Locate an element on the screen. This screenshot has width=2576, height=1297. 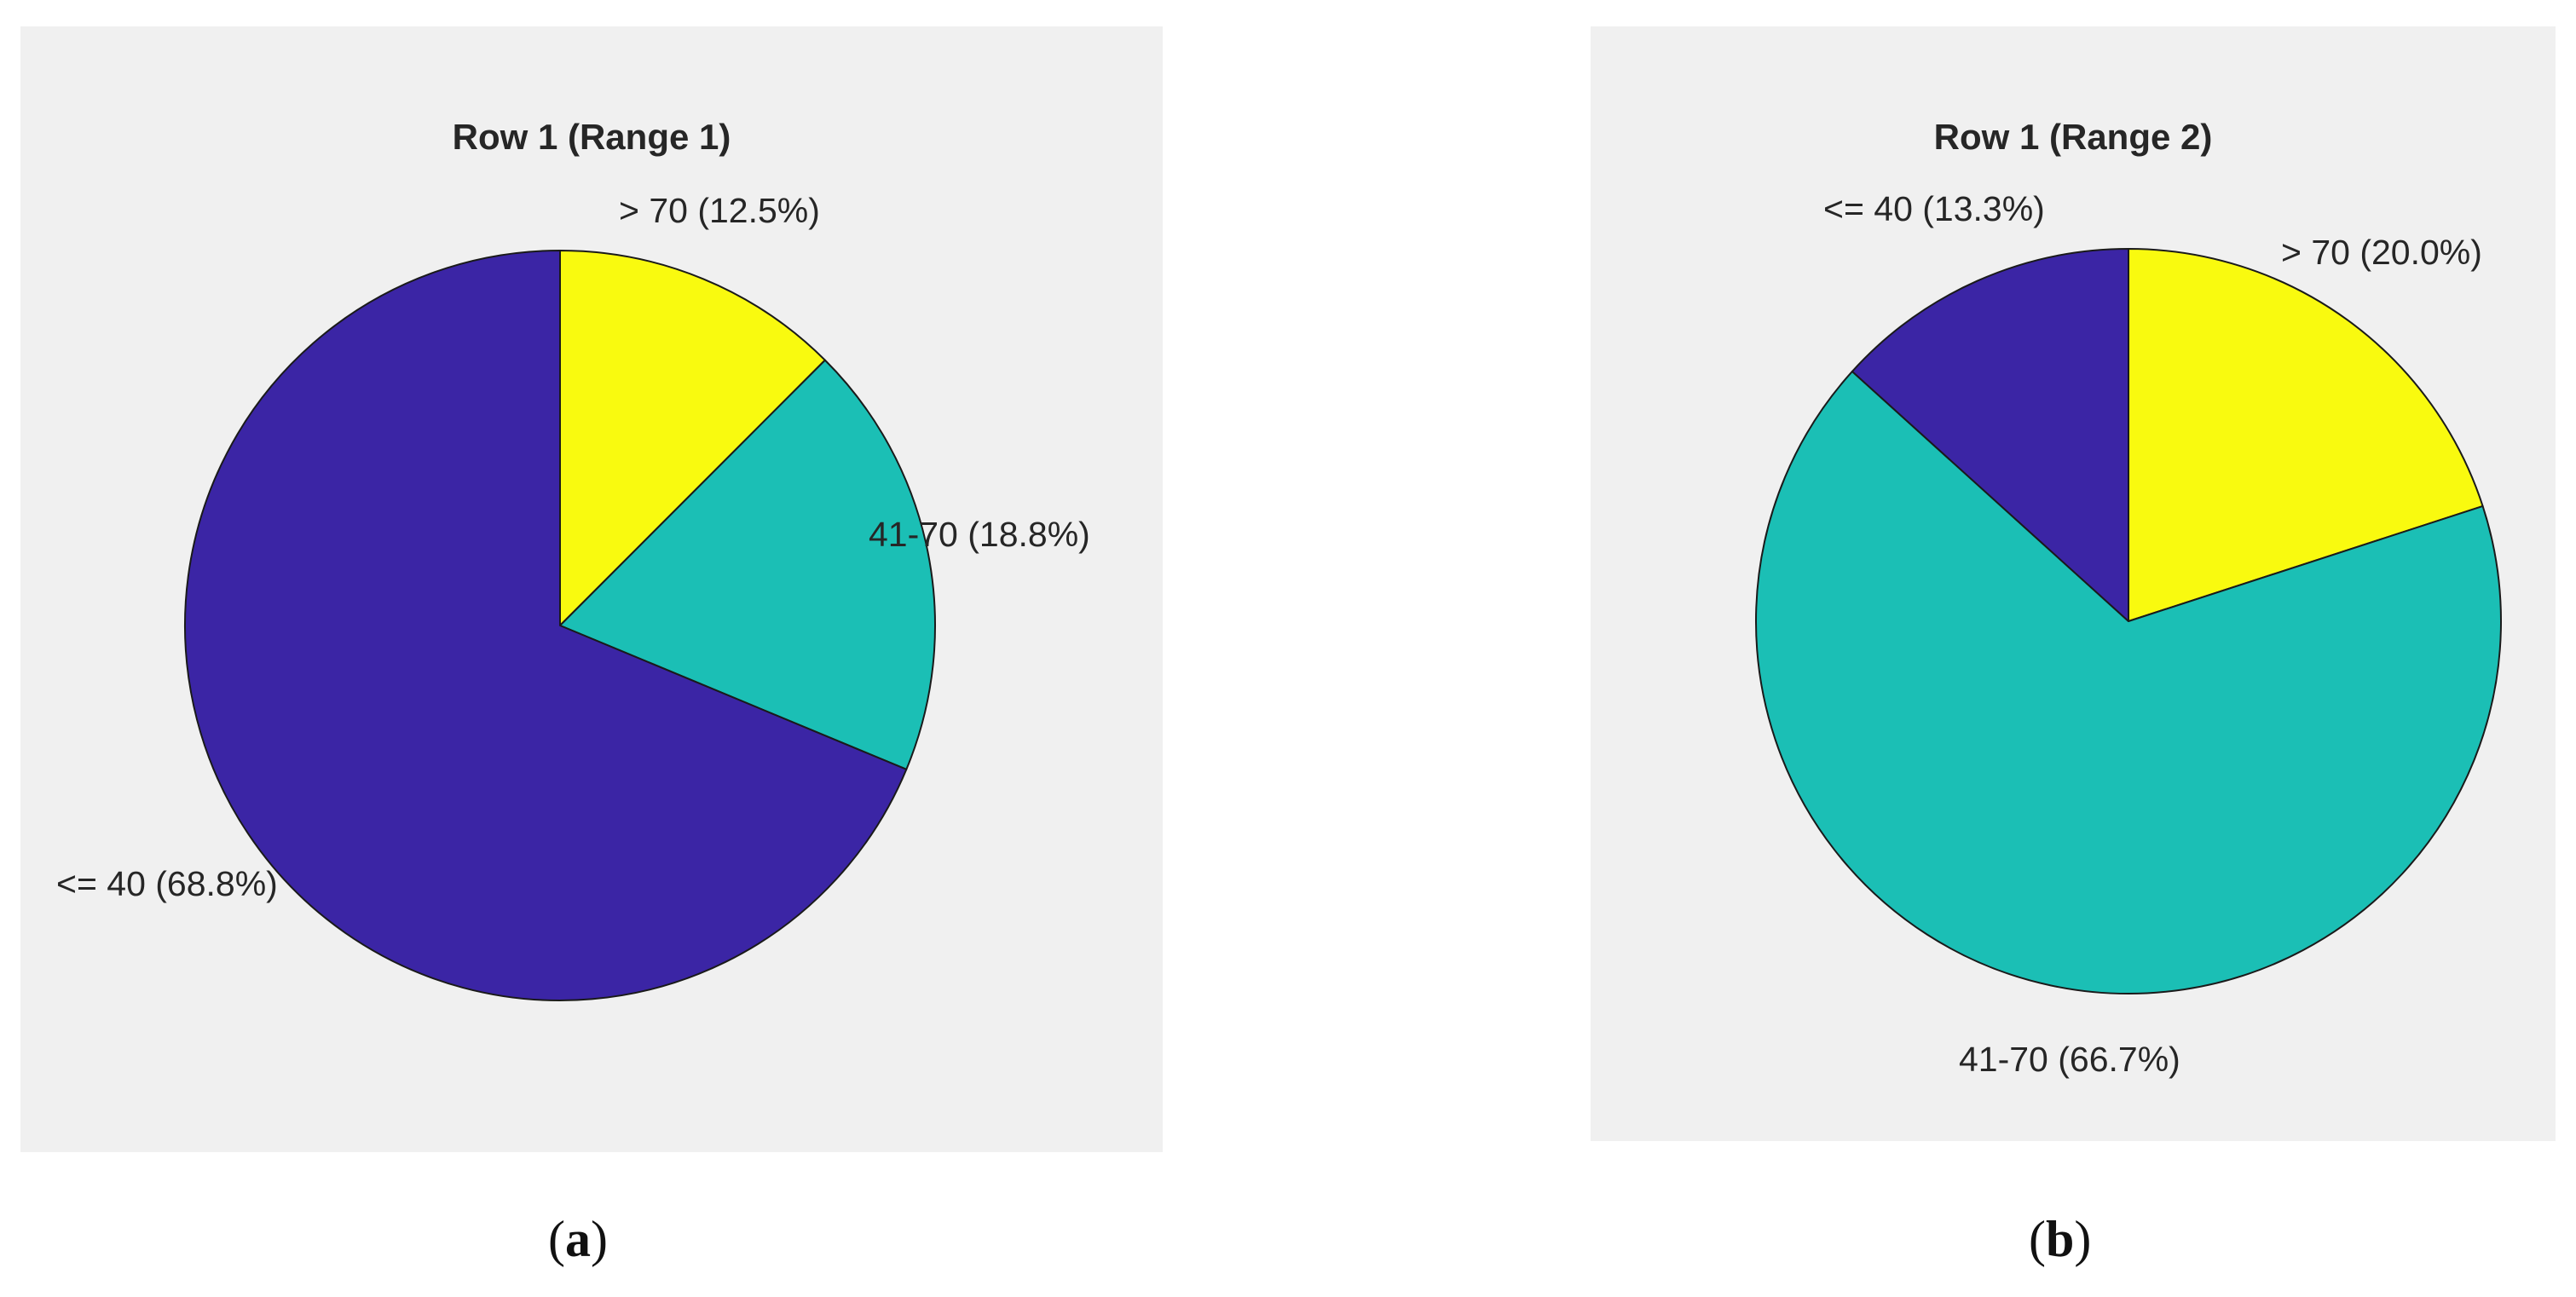
caption-letter: a is located at coordinates (577, 1239).